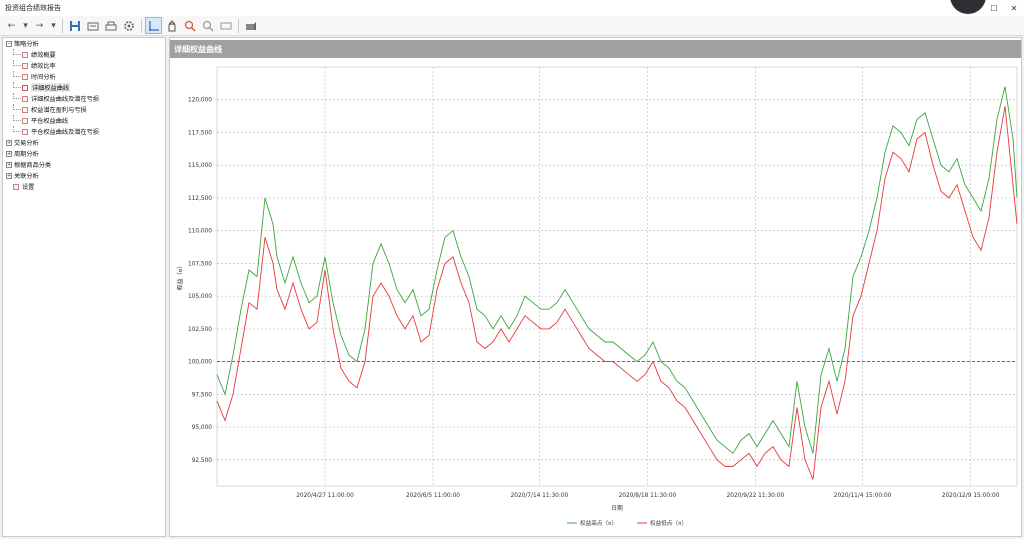 This screenshot has height=539, width=1024. I want to click on y-axis-label: 权益（¤）, so click(180, 277).